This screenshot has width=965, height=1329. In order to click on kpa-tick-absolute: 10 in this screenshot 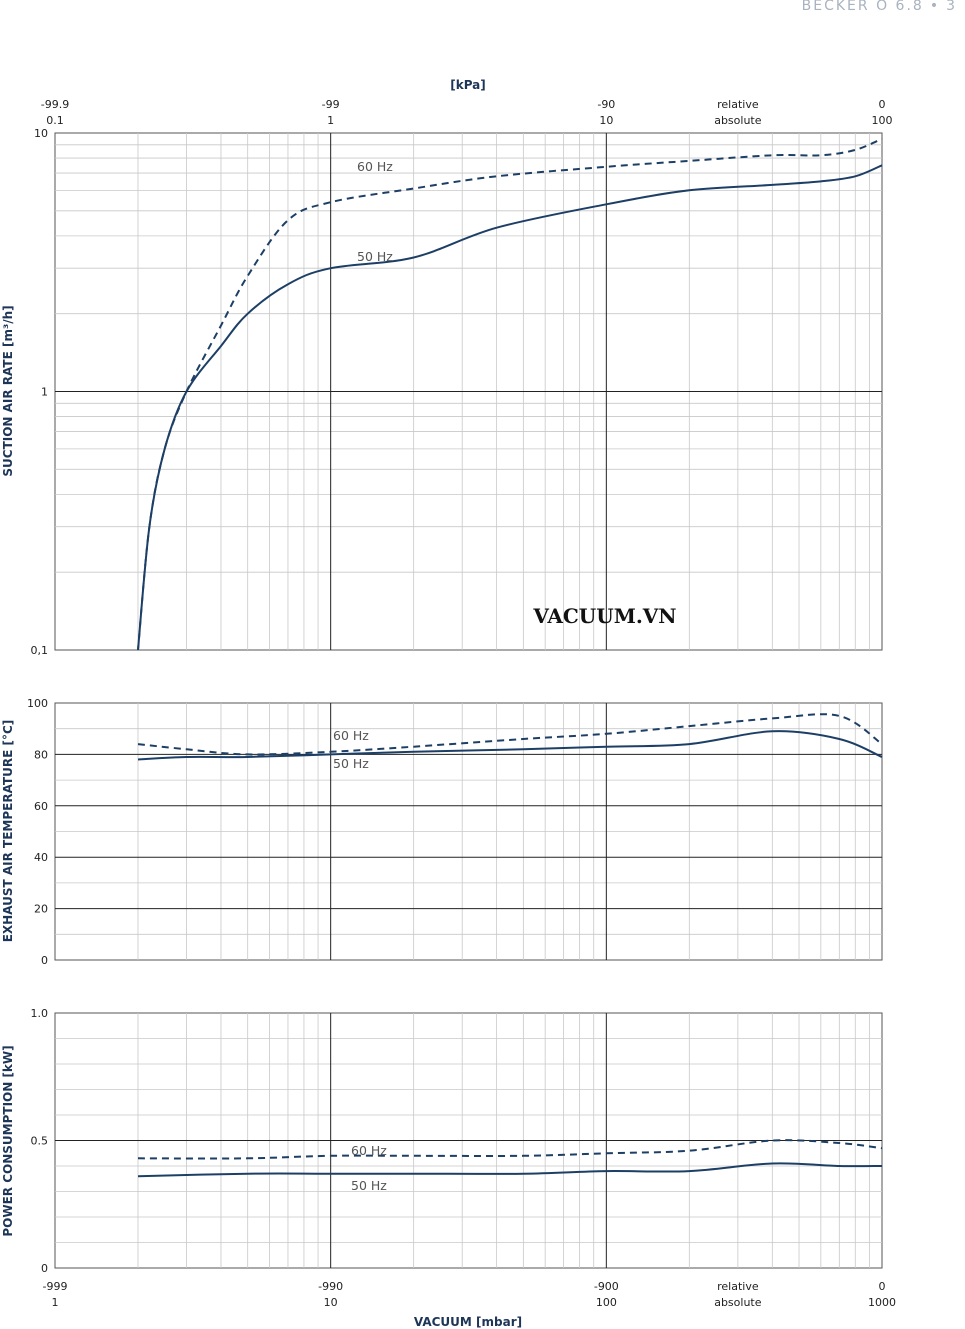, I will do `click(606, 120)`.